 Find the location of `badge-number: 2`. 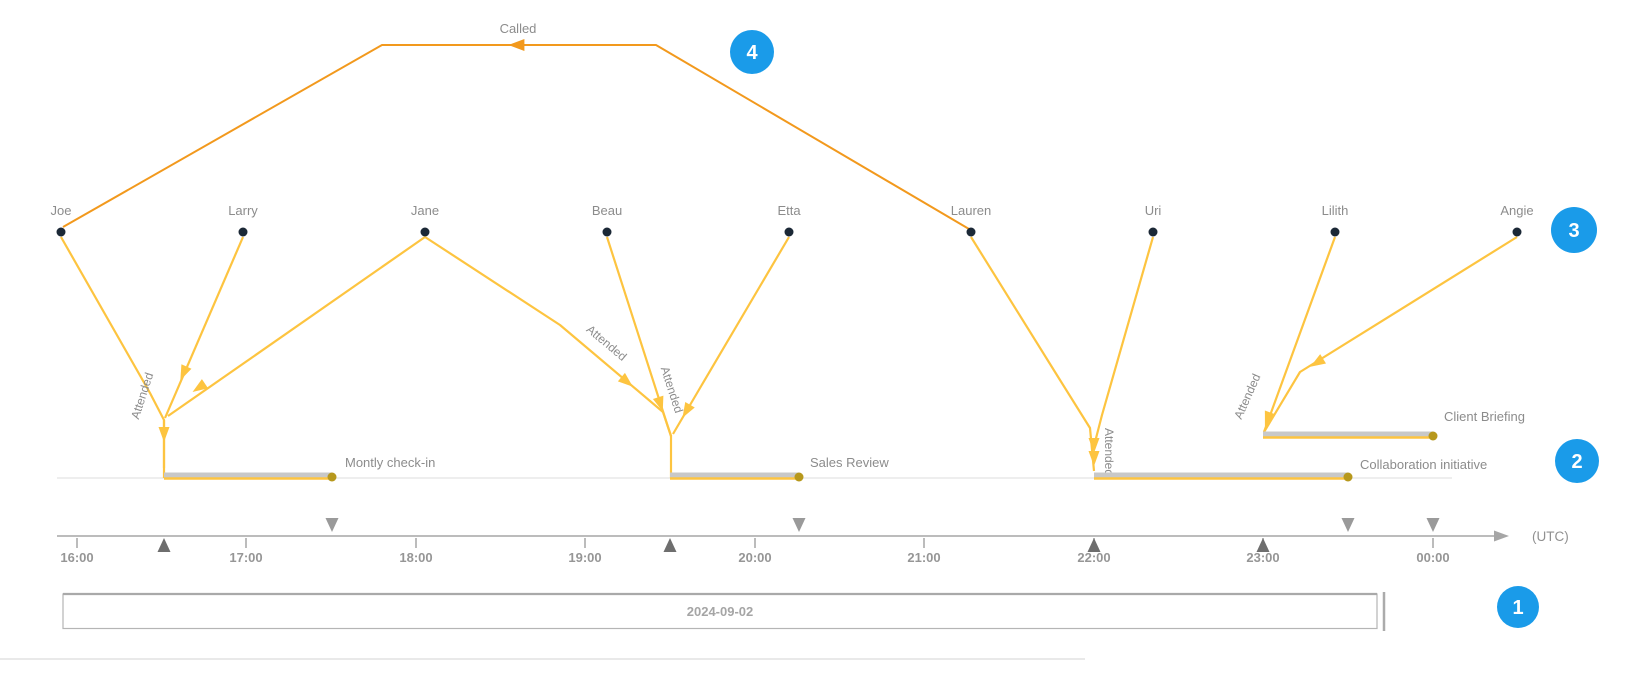

badge-number: 2 is located at coordinates (1576, 462).